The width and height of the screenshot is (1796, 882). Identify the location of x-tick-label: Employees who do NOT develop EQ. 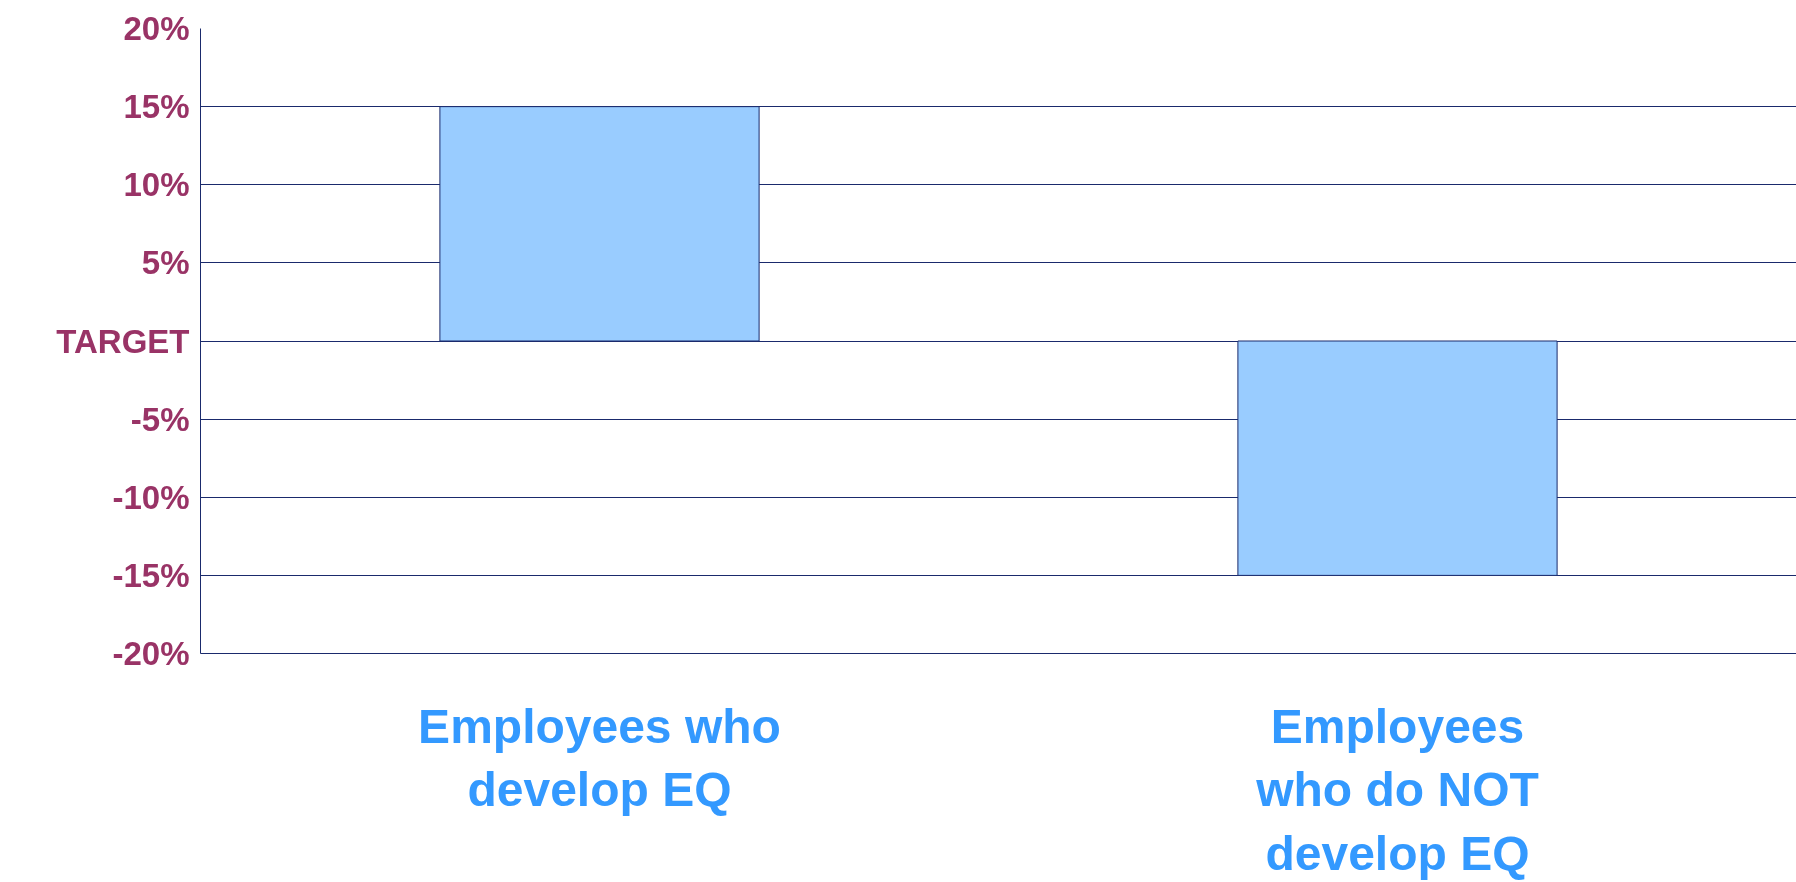
(1397, 789).